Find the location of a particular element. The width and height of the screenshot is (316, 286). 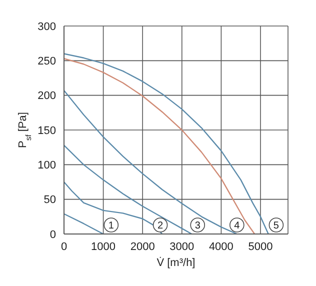

x-tick-label: 5000 is located at coordinates (260, 246).